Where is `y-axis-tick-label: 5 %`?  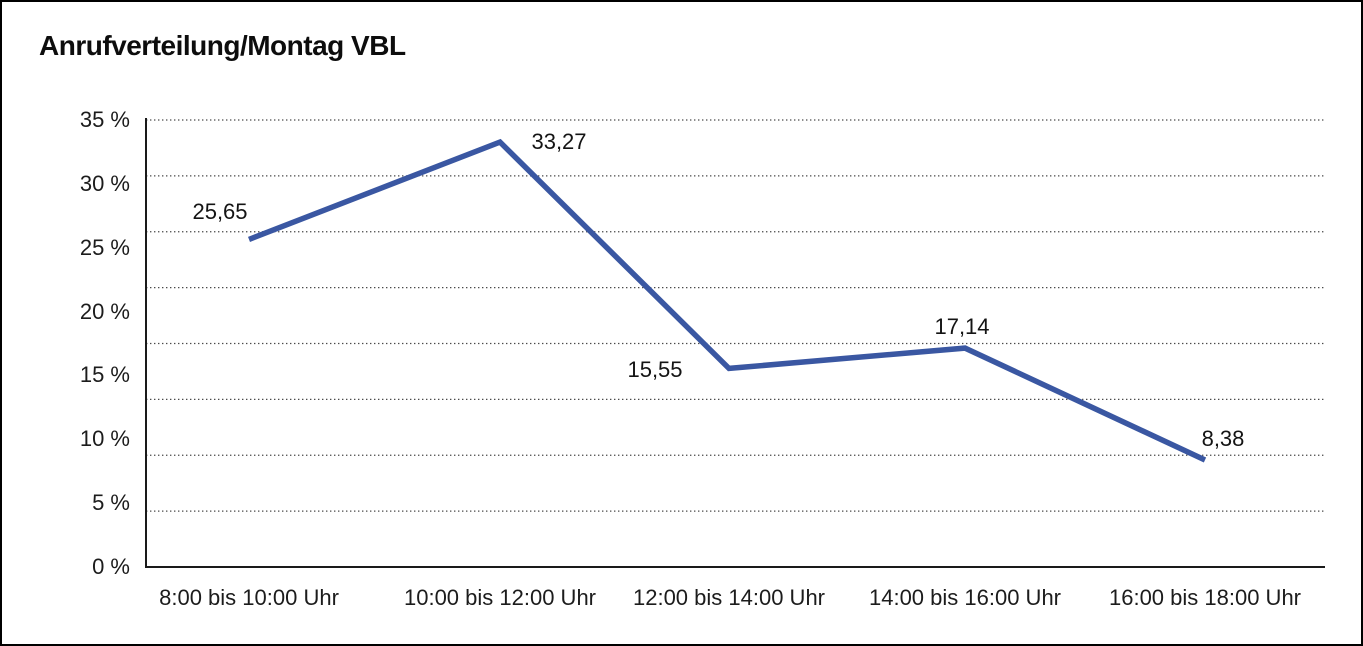 y-axis-tick-label: 5 % is located at coordinates (111, 503).